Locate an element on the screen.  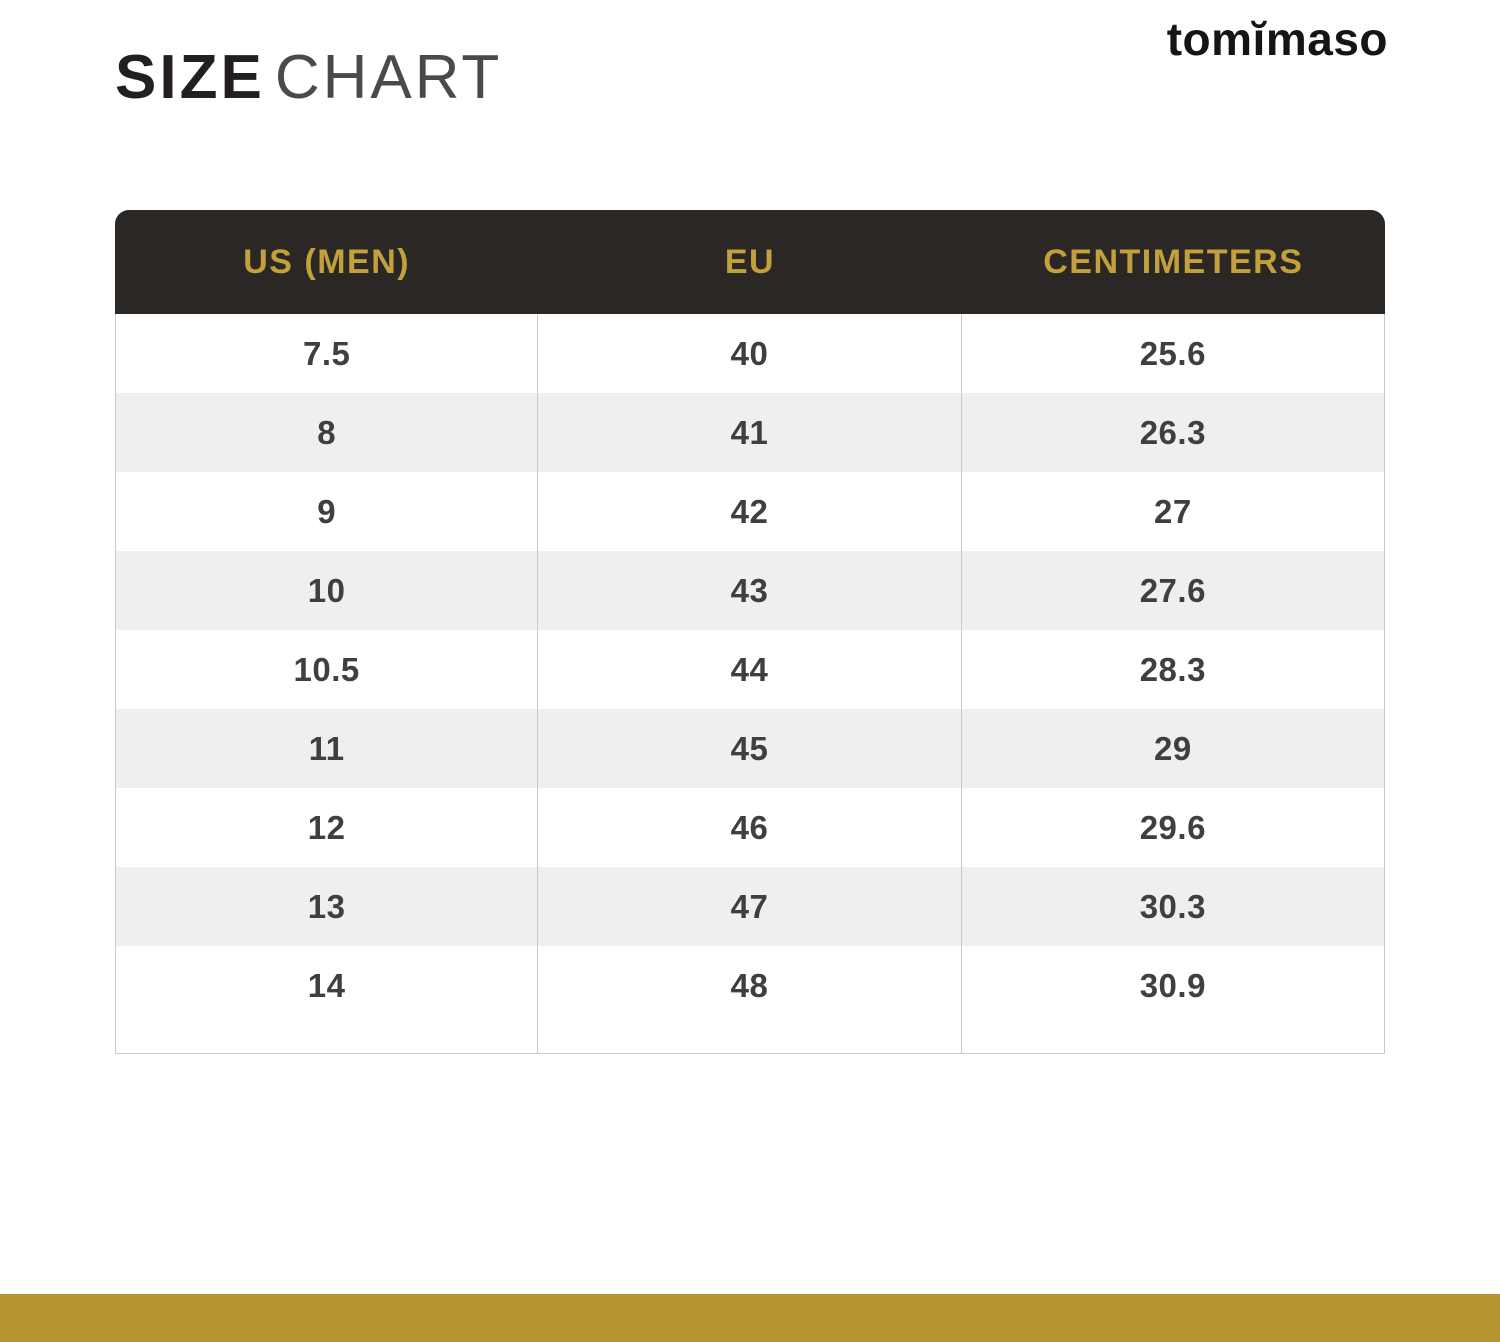
table-cell: 13 is located at coordinates (327, 906).